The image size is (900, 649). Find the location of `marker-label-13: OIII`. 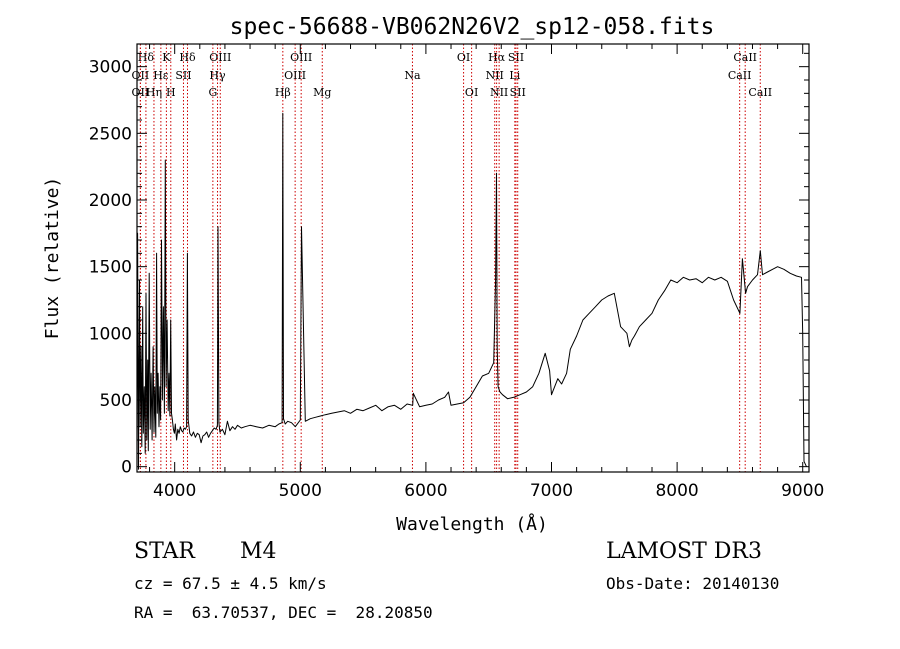

marker-label-13: OIII is located at coordinates (295, 75).